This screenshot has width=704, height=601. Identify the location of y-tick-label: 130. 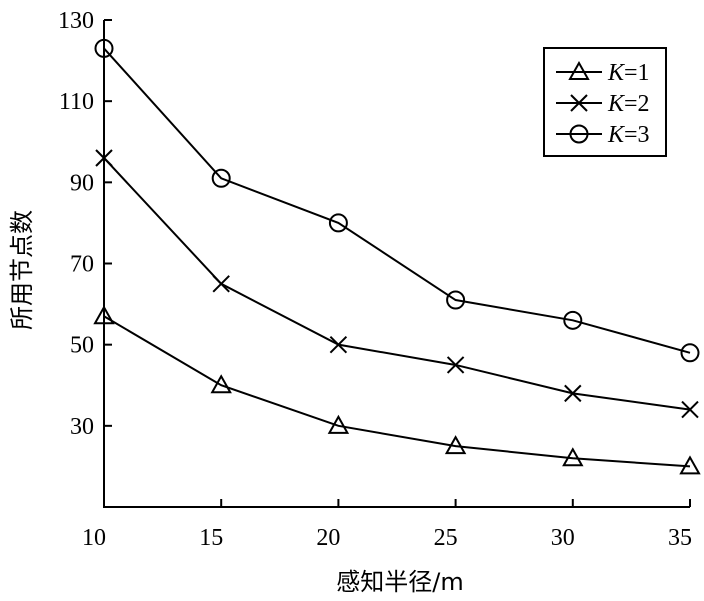
(76, 21).